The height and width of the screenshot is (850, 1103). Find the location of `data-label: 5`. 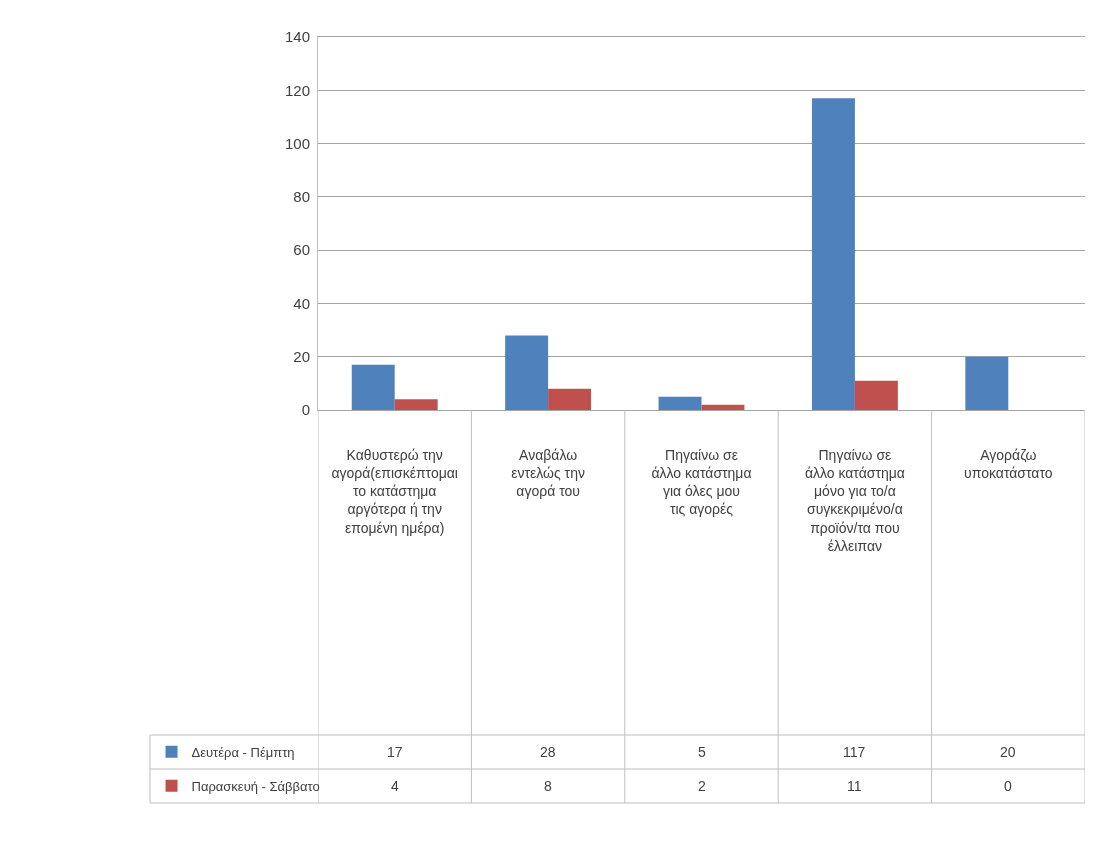

data-label: 5 is located at coordinates (702, 752).